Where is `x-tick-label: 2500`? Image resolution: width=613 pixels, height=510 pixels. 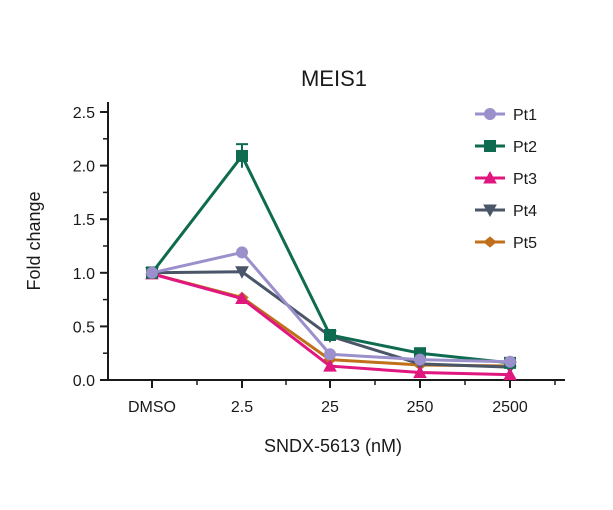
x-tick-label: 2500 is located at coordinates (510, 407).